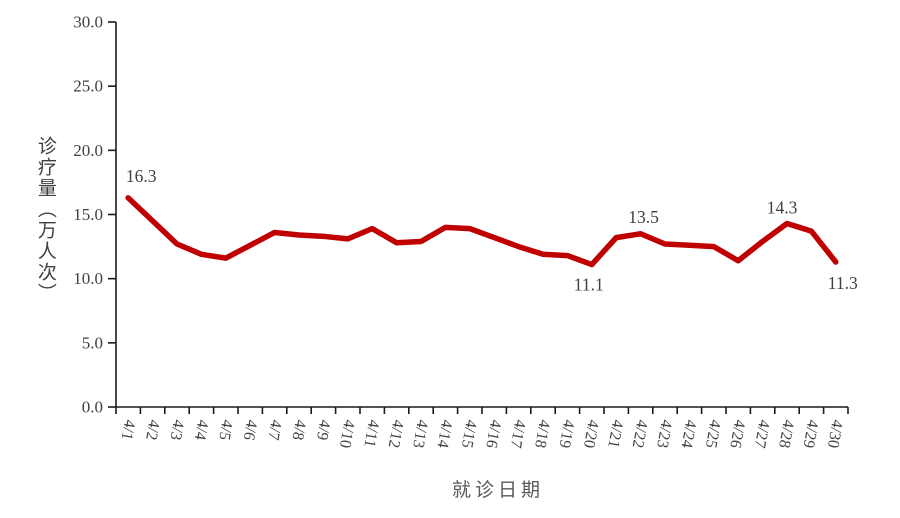  I want to click on x-tick-label: 4/20, so click(591, 433).